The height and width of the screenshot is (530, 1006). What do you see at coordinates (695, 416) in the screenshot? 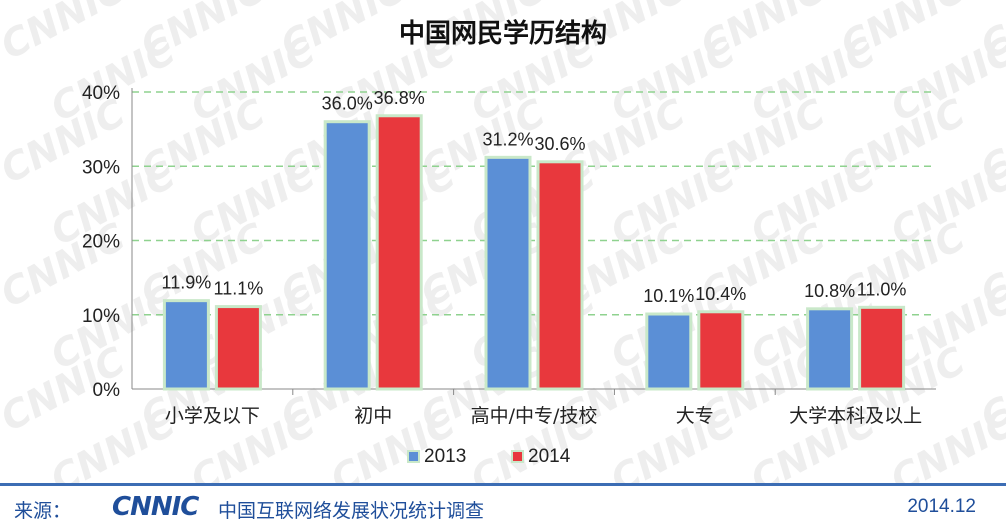
I see `category-label: 大专` at bounding box center [695, 416].